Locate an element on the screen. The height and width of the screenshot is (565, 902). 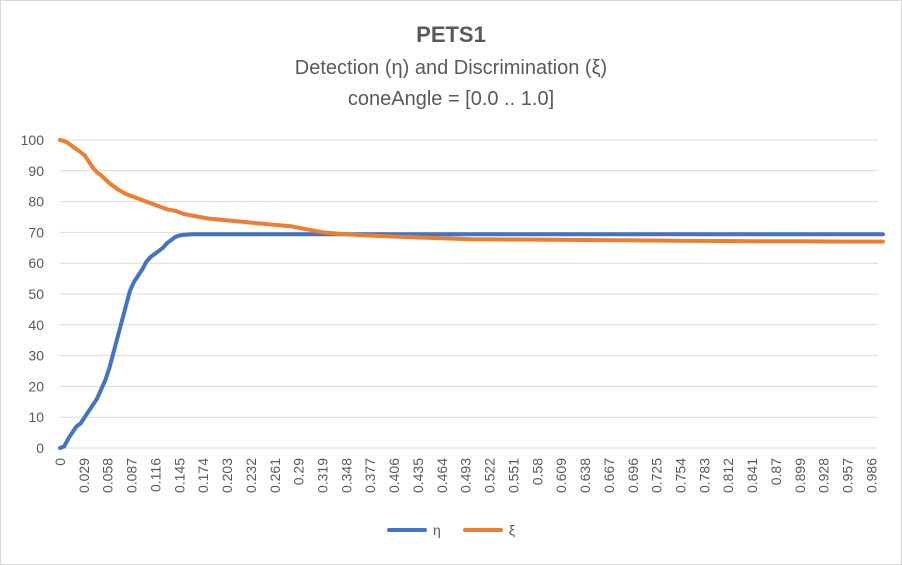
x-tick-label: 0.406 is located at coordinates (394, 475).